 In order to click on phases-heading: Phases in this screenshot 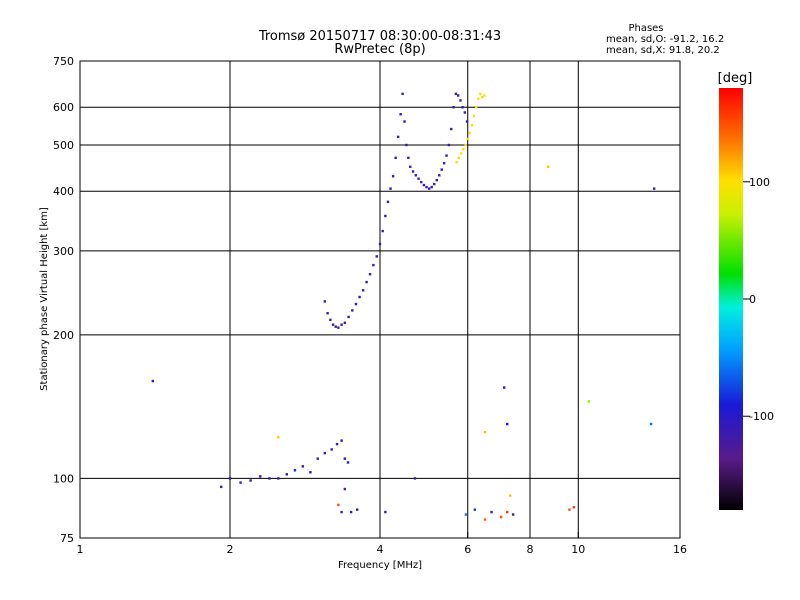, I will do `click(645, 28)`.